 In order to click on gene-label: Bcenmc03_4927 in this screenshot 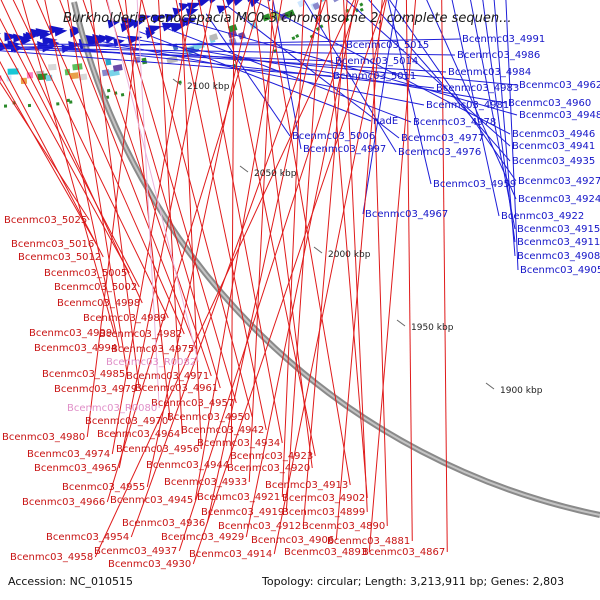, I will do `click(559, 181)`.